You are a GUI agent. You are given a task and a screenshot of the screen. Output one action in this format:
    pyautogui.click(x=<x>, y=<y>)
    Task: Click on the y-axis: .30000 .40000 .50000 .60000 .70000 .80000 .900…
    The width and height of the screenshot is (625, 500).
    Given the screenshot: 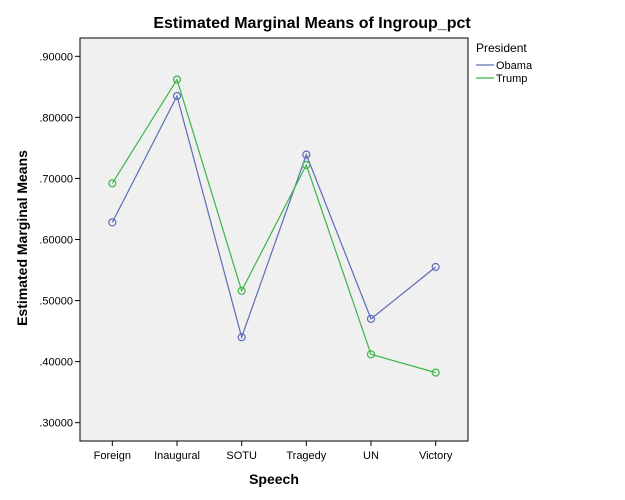 What is the action you would take?
    pyautogui.click(x=59, y=240)
    